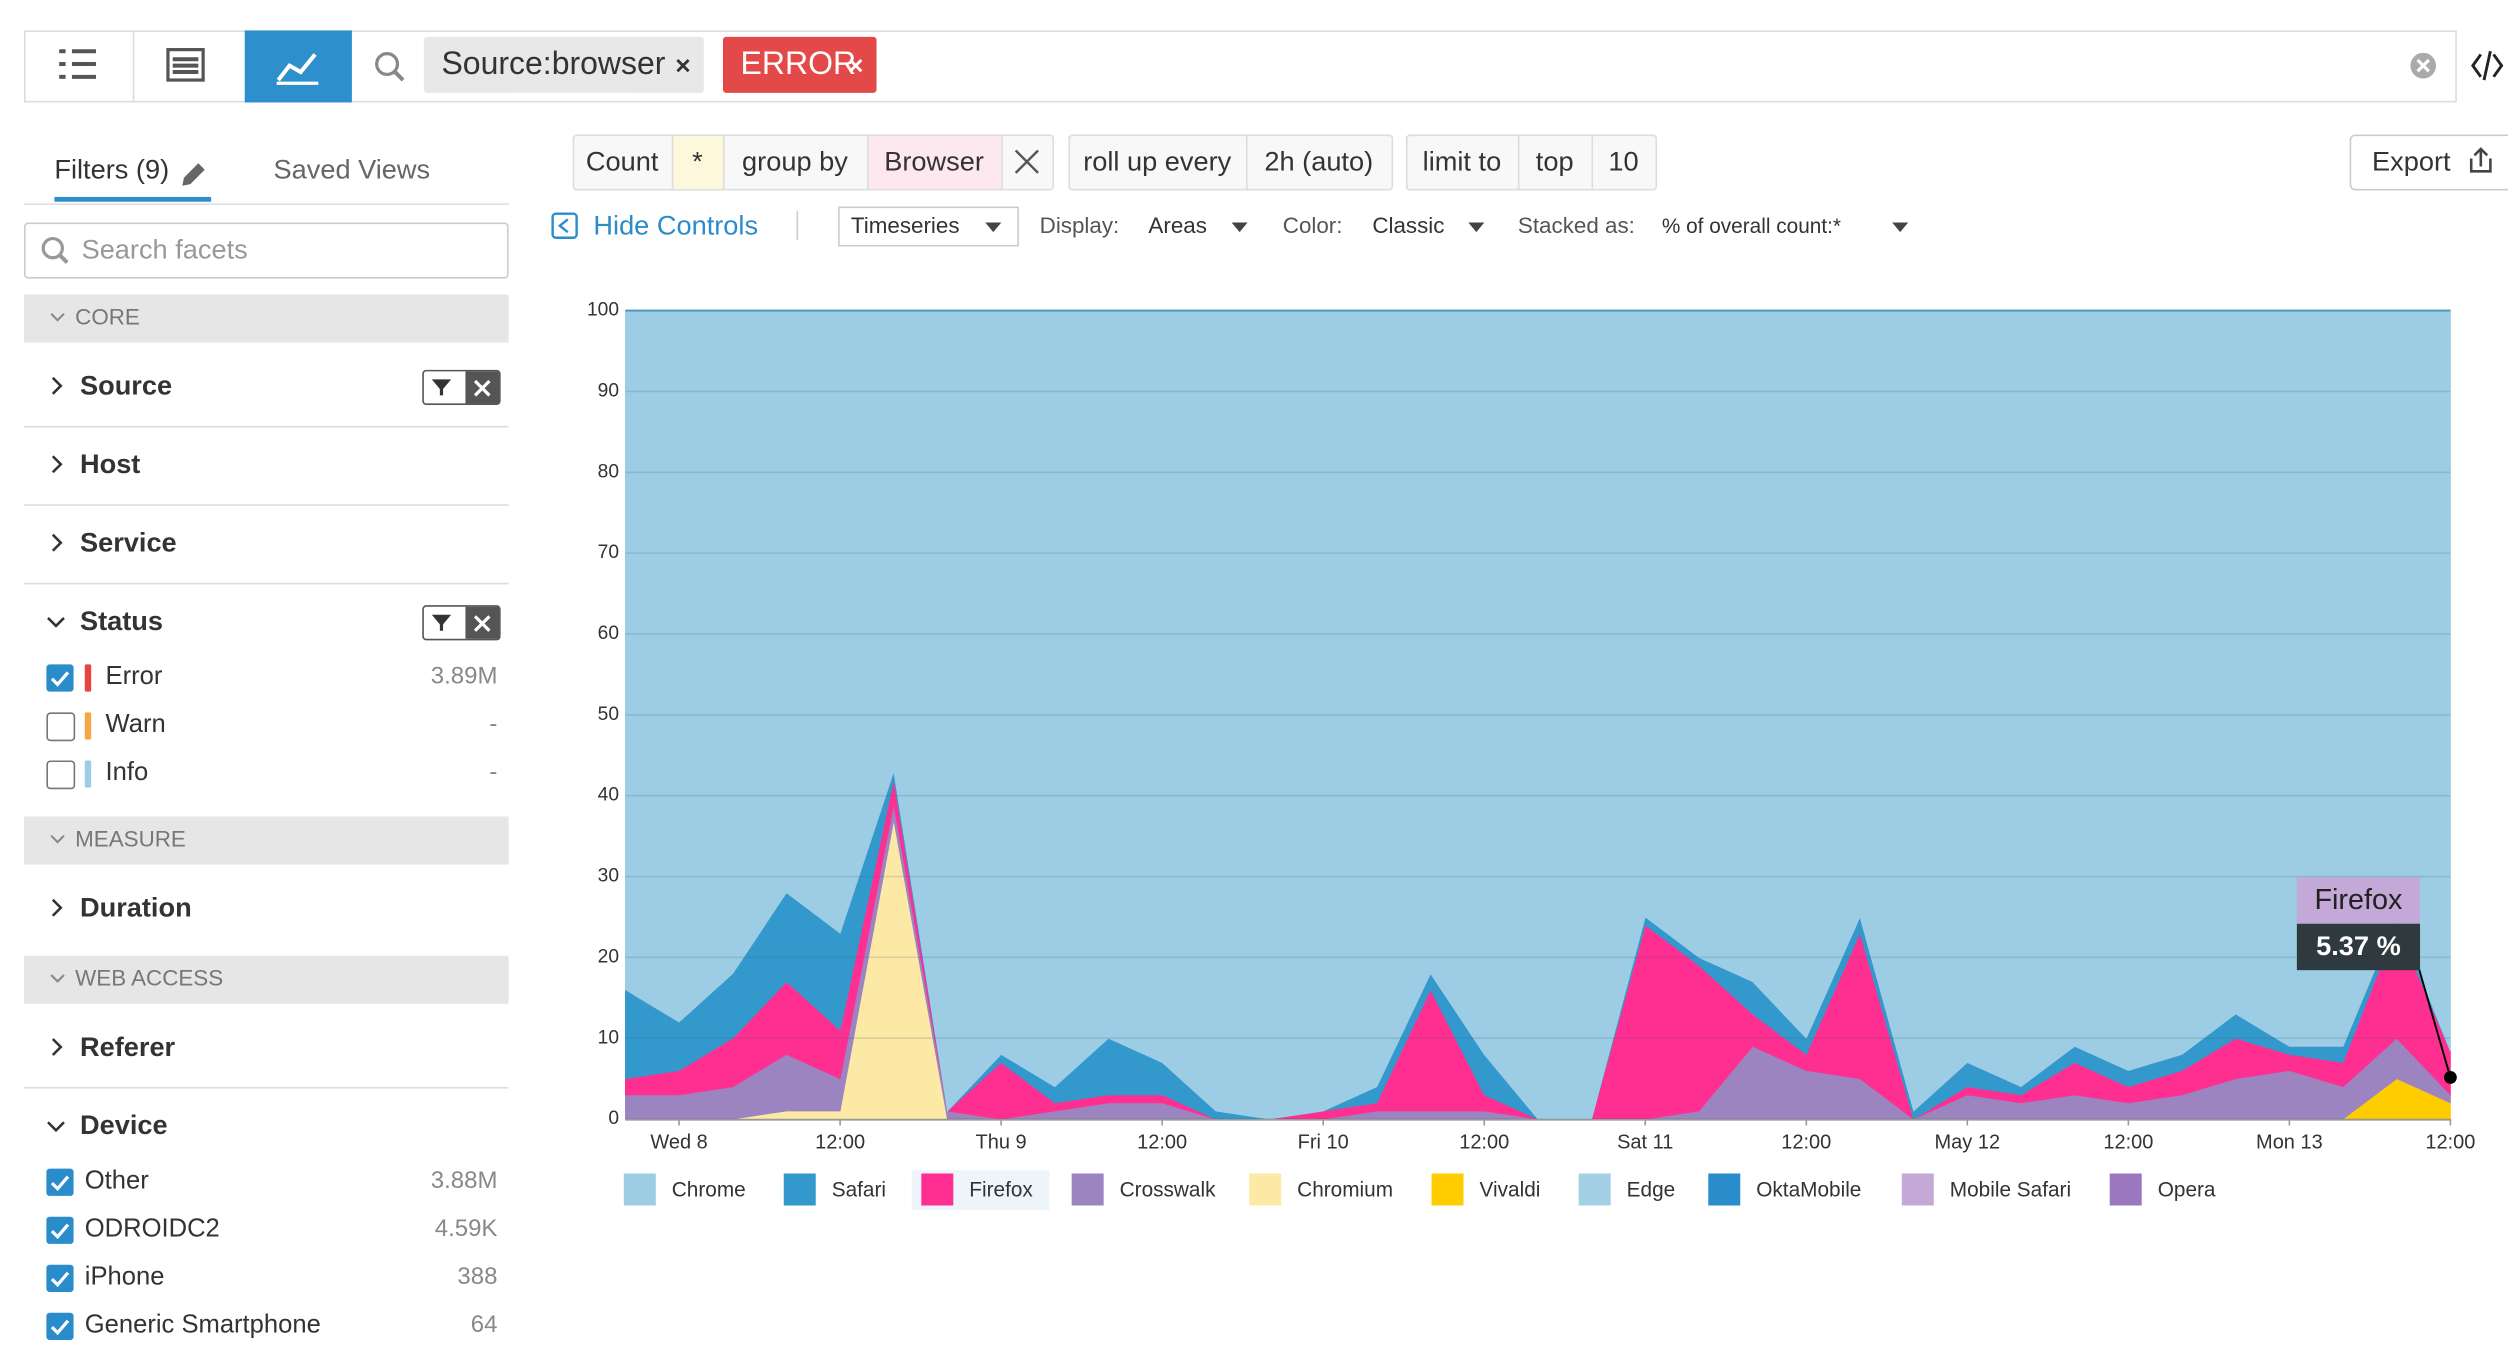 This screenshot has height=1364, width=2508. What do you see at coordinates (678, 1142) in the screenshot?
I see `x-tick-label: Wed 8` at bounding box center [678, 1142].